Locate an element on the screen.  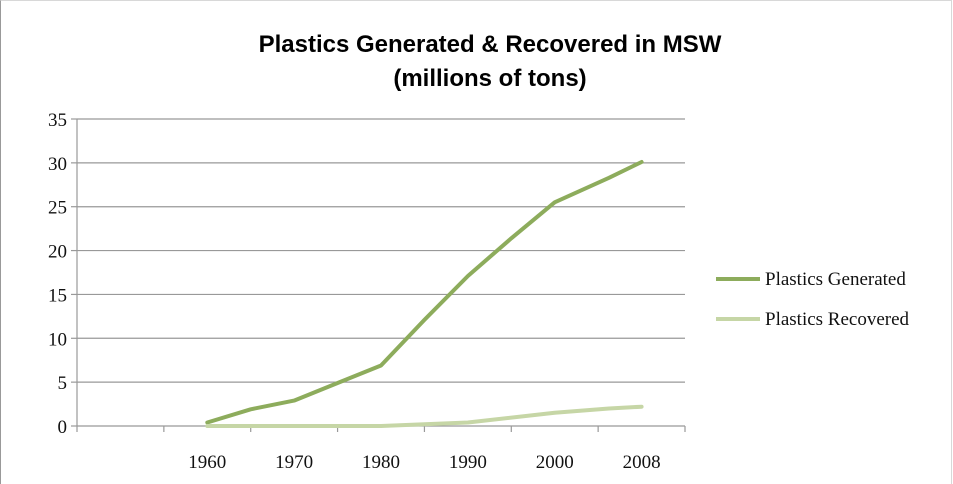
x-tick-label: 1960 is located at coordinates (207, 462).